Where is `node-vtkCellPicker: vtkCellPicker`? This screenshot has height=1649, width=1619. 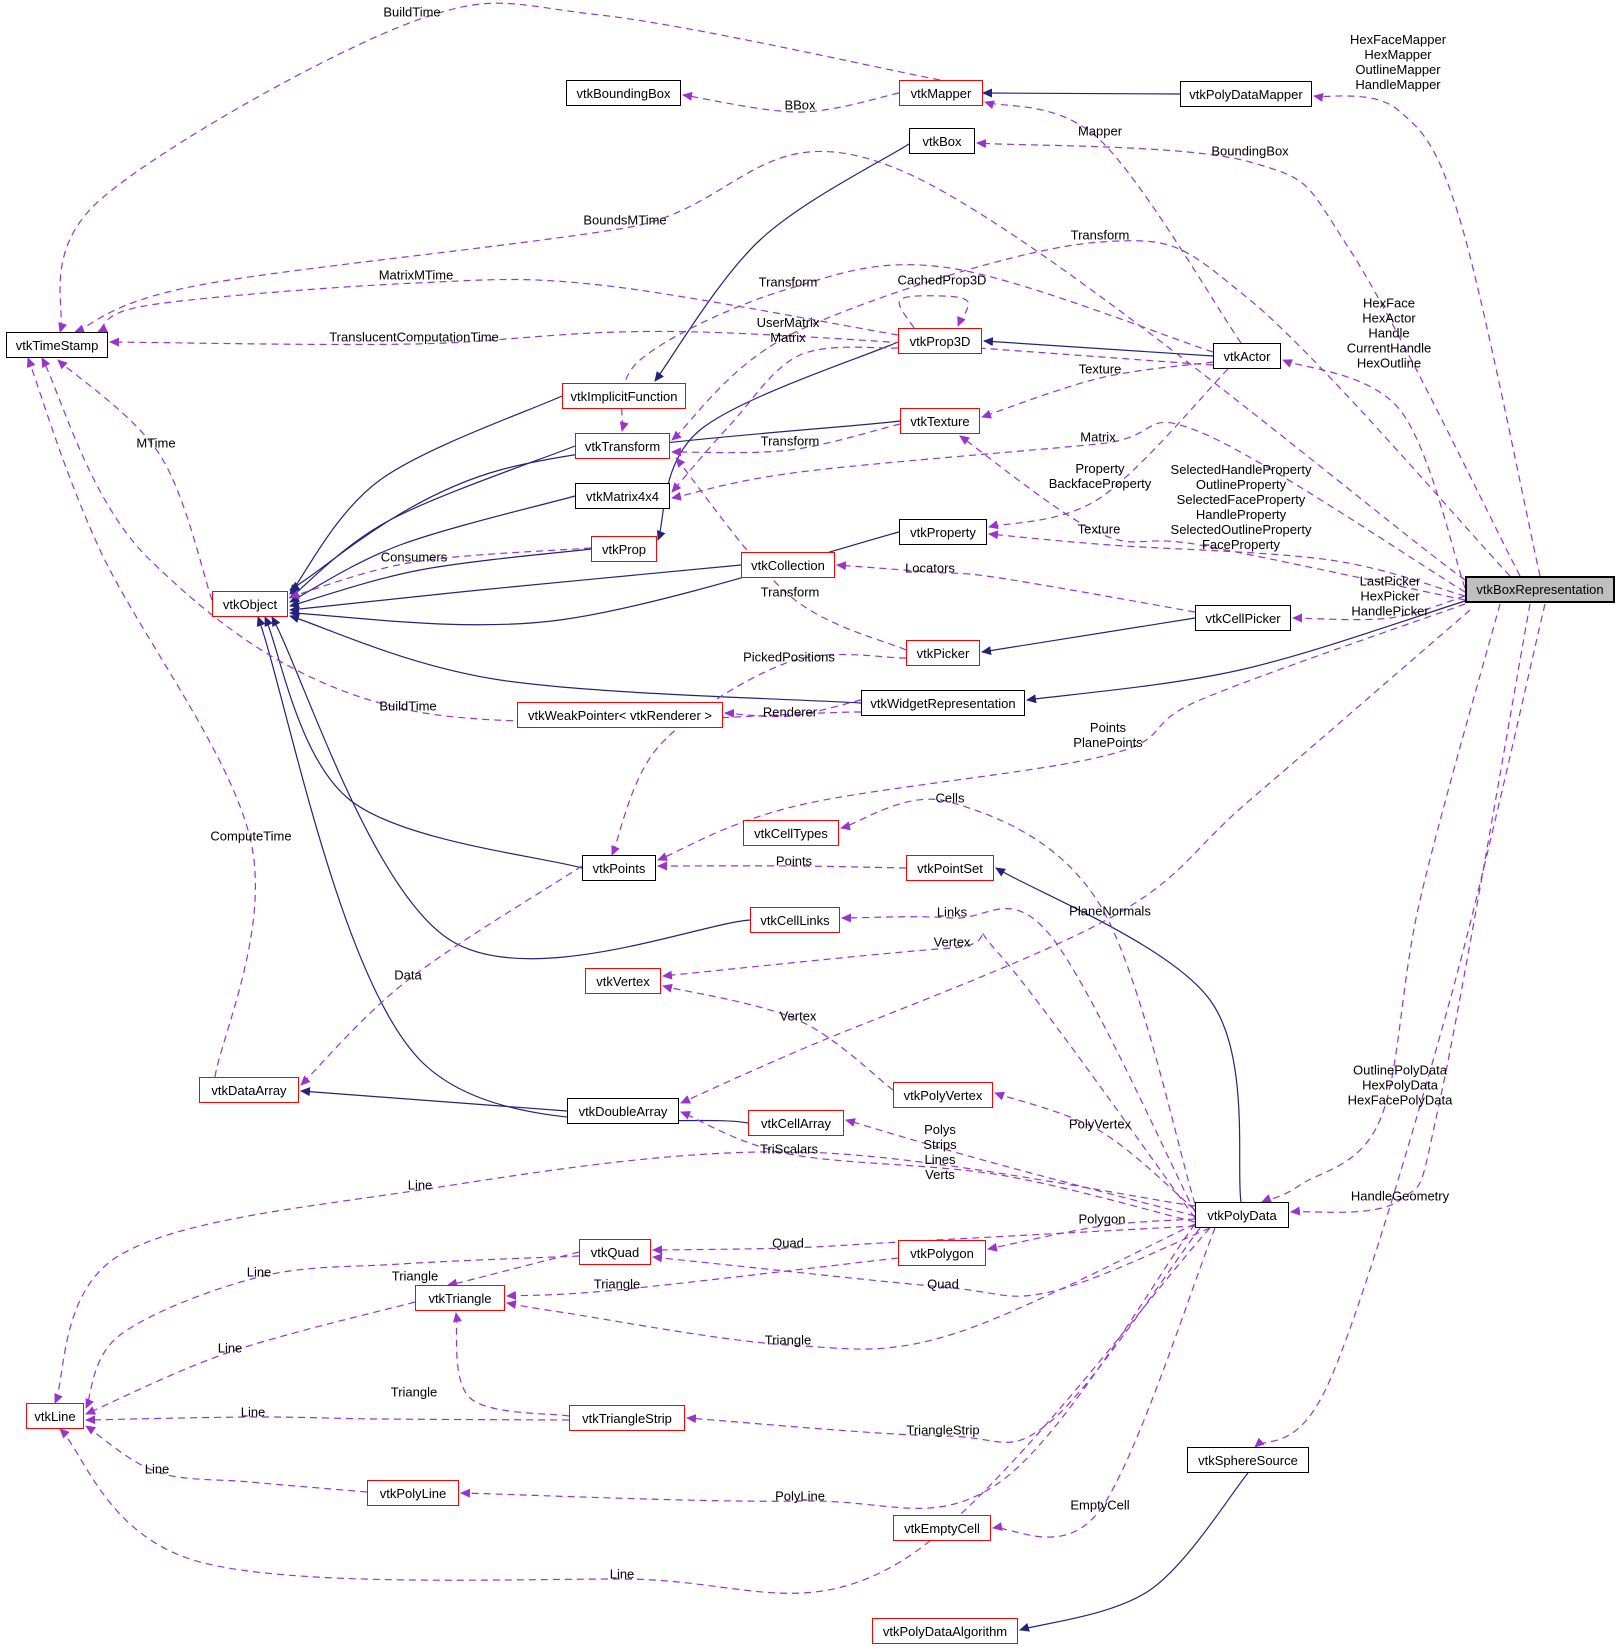
node-vtkCellPicker: vtkCellPicker is located at coordinates (1243, 618).